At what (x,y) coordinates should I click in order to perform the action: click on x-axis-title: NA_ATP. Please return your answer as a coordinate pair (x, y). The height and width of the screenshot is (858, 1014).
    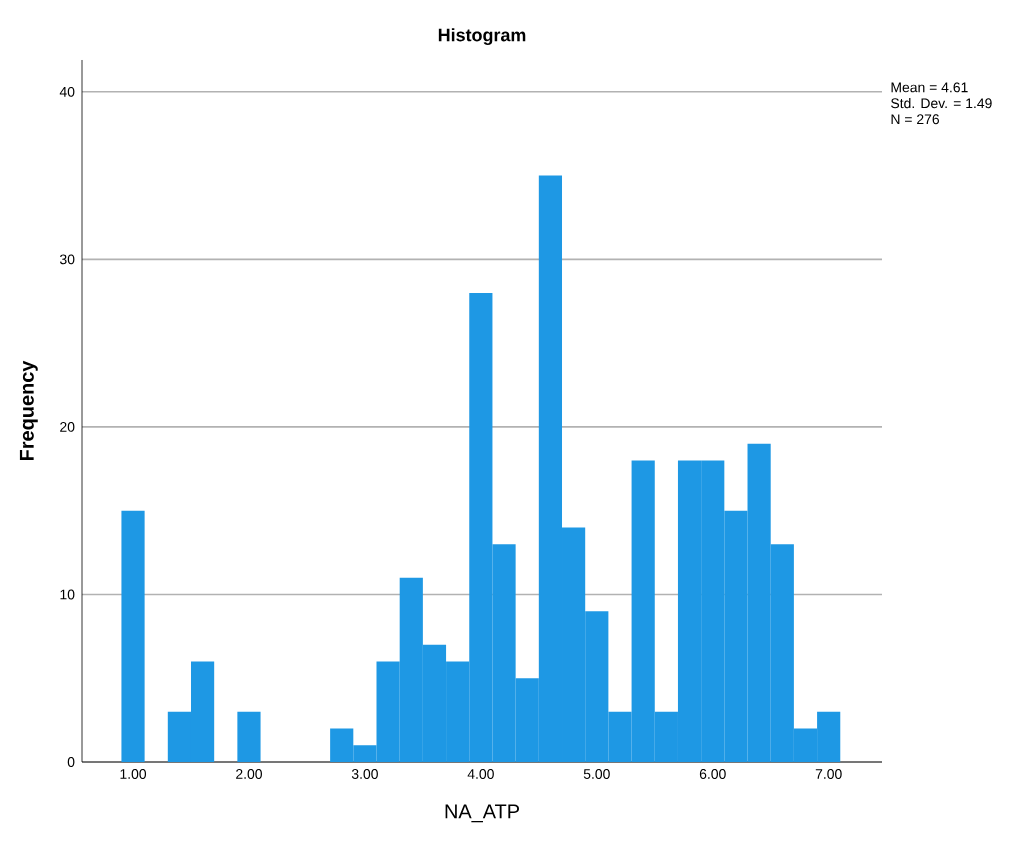
    Looking at the image, I should click on (482, 813).